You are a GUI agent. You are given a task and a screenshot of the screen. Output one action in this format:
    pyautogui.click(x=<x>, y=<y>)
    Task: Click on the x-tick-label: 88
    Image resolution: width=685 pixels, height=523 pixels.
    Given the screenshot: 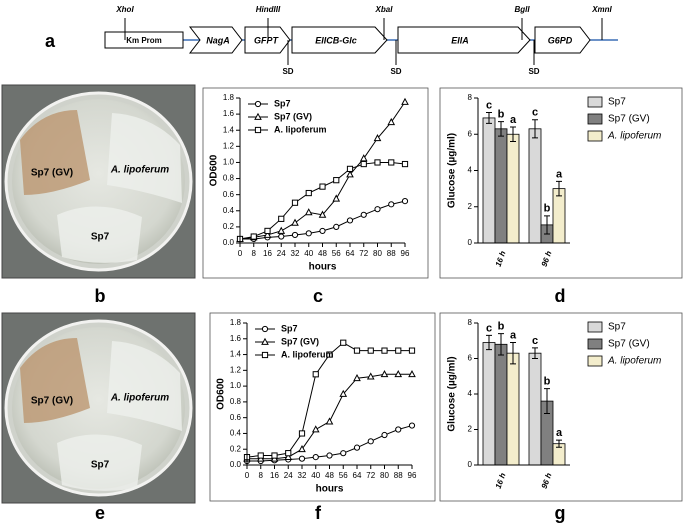 What is the action you would take?
    pyautogui.click(x=391, y=253)
    